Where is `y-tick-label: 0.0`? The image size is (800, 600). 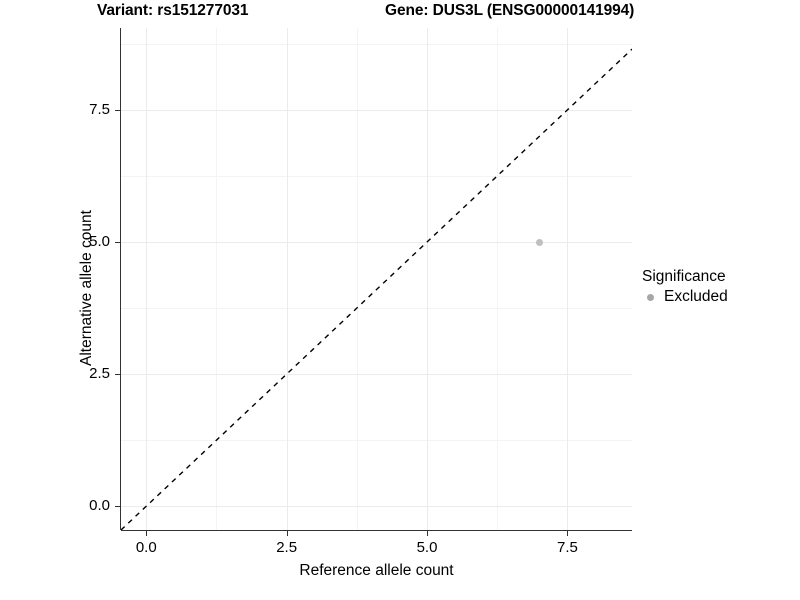
y-tick-label: 0.0 is located at coordinates (99, 506).